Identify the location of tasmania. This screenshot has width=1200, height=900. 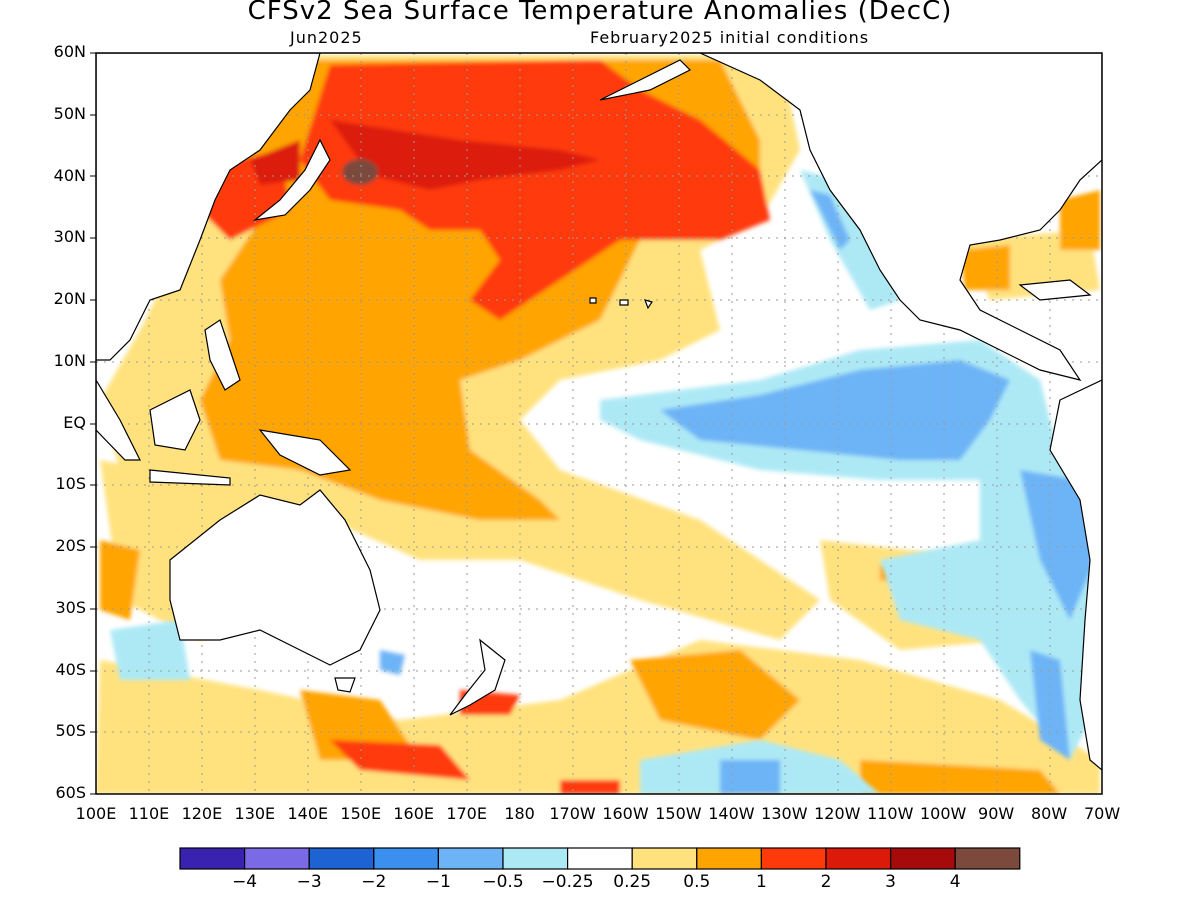
(345, 685).